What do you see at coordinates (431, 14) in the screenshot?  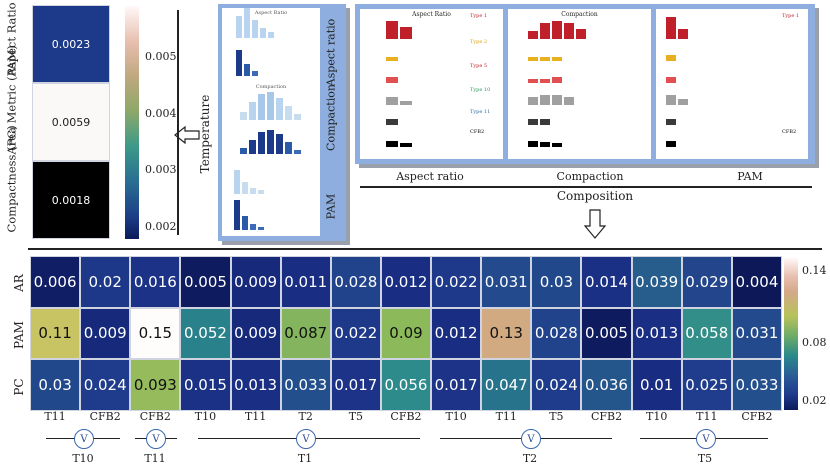 I see `composition-column-header: Aspect Ratio` at bounding box center [431, 14].